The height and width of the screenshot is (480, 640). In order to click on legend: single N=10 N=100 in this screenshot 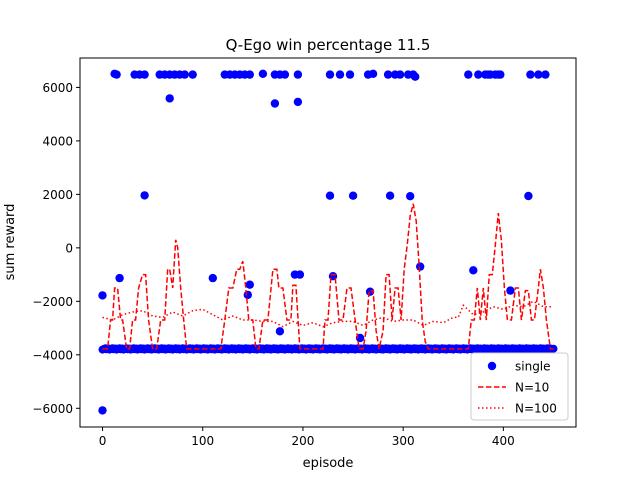, I will do `click(519, 386)`.